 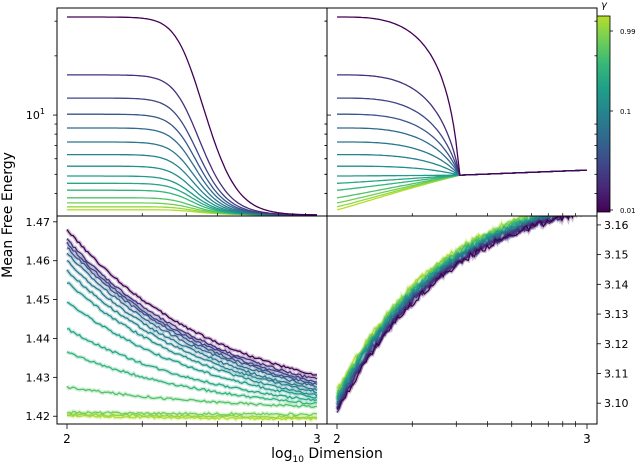 I want to click on y-tick-label: 3.13, so click(x=616, y=314).